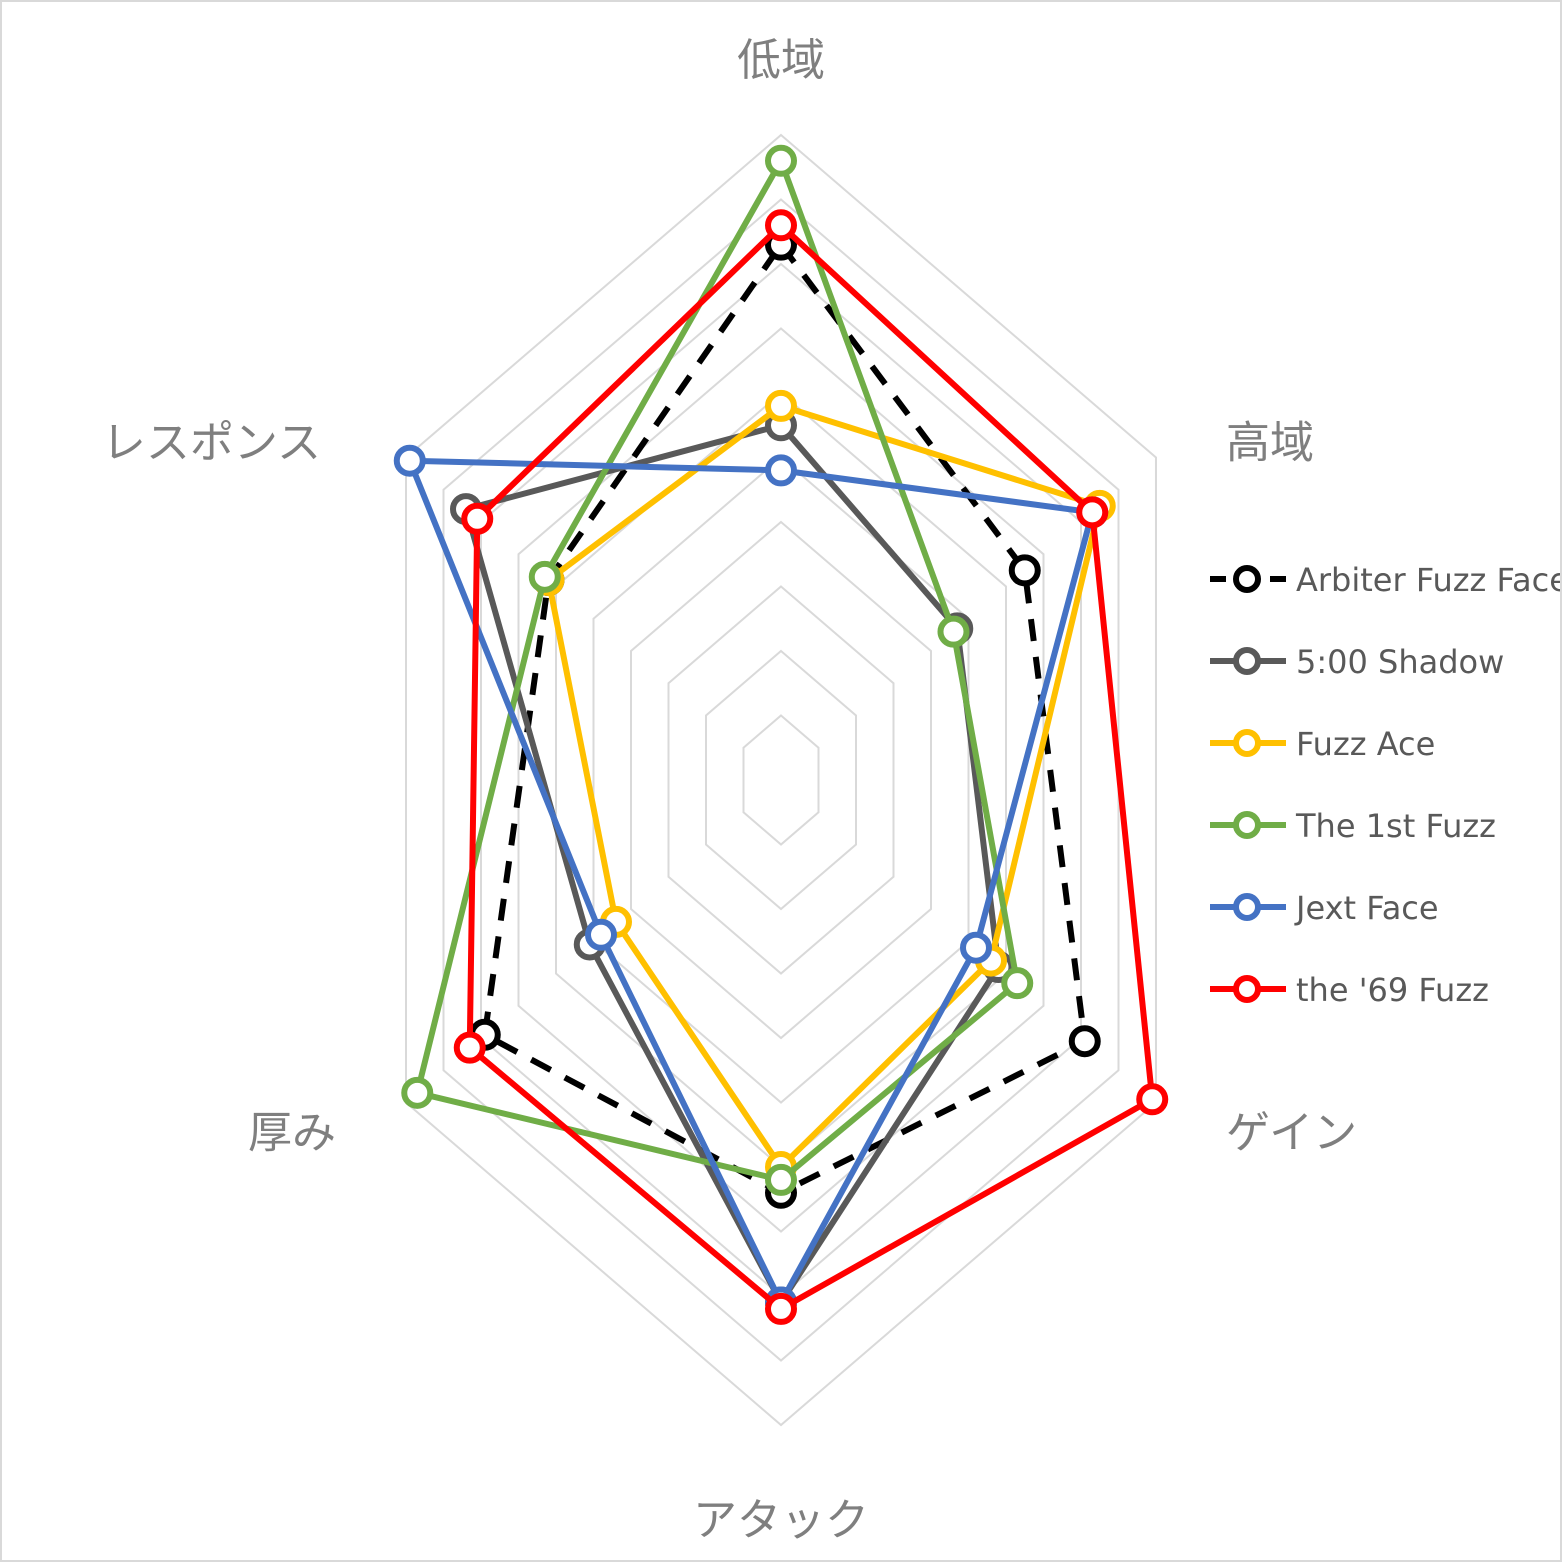  Describe the element at coordinates (211, 443) in the screenshot. I see `axis-label: レスポンス` at that location.